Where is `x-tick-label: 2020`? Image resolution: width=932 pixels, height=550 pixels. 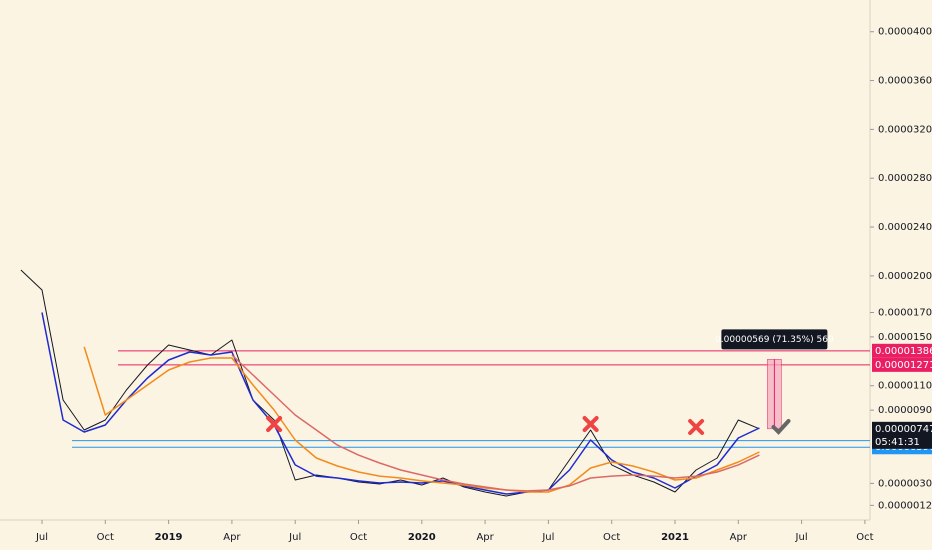
x-tick-label: 2020 is located at coordinates (422, 537).